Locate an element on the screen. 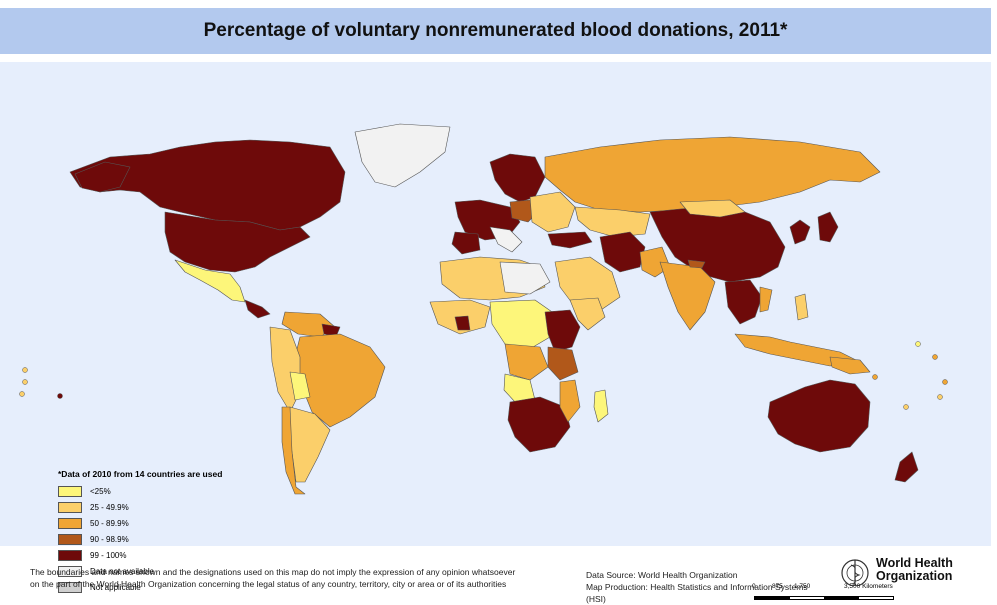 The width and height of the screenshot is (997, 605). region-scandinavia is located at coordinates (517, 178).